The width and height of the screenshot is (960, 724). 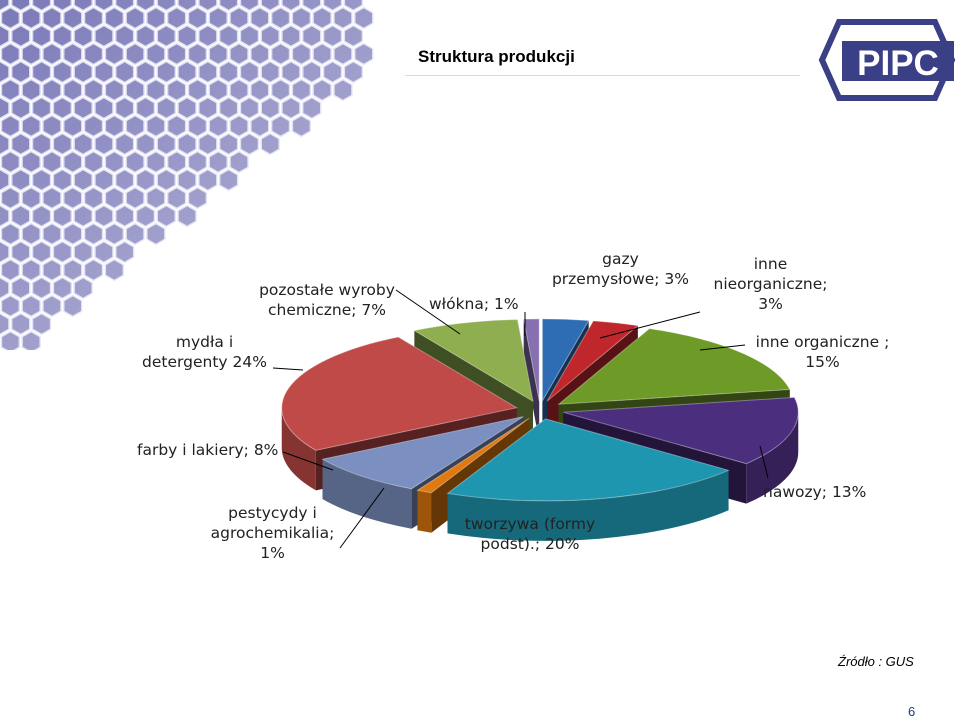 I want to click on label-wlokna: włókna; 1%, so click(x=474, y=304).